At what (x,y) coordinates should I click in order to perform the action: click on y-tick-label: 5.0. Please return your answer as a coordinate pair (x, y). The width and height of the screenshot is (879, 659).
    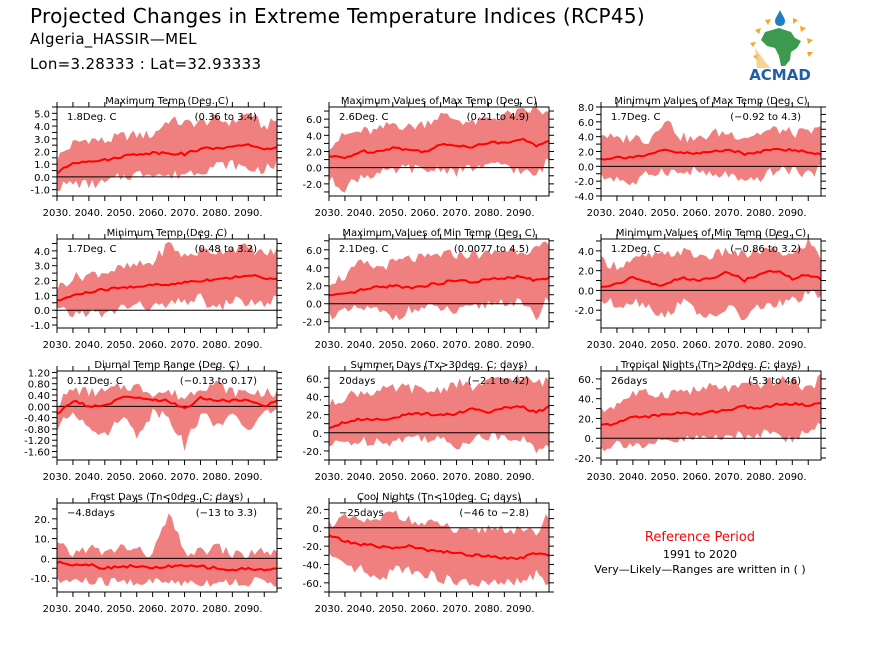
    Looking at the image, I should click on (42, 114).